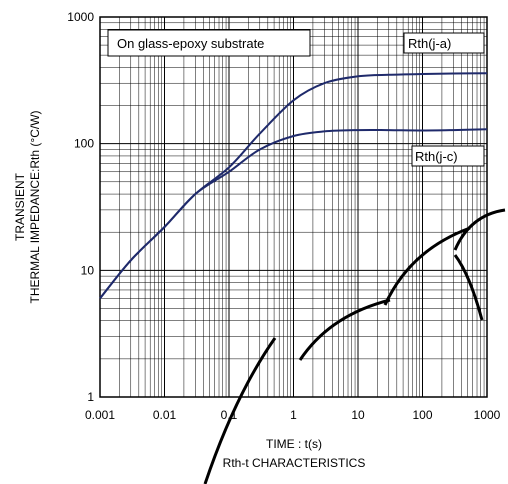 The width and height of the screenshot is (508, 484). What do you see at coordinates (190, 43) in the screenshot?
I see `annotation-text: On glass-epoxy substrate` at bounding box center [190, 43].